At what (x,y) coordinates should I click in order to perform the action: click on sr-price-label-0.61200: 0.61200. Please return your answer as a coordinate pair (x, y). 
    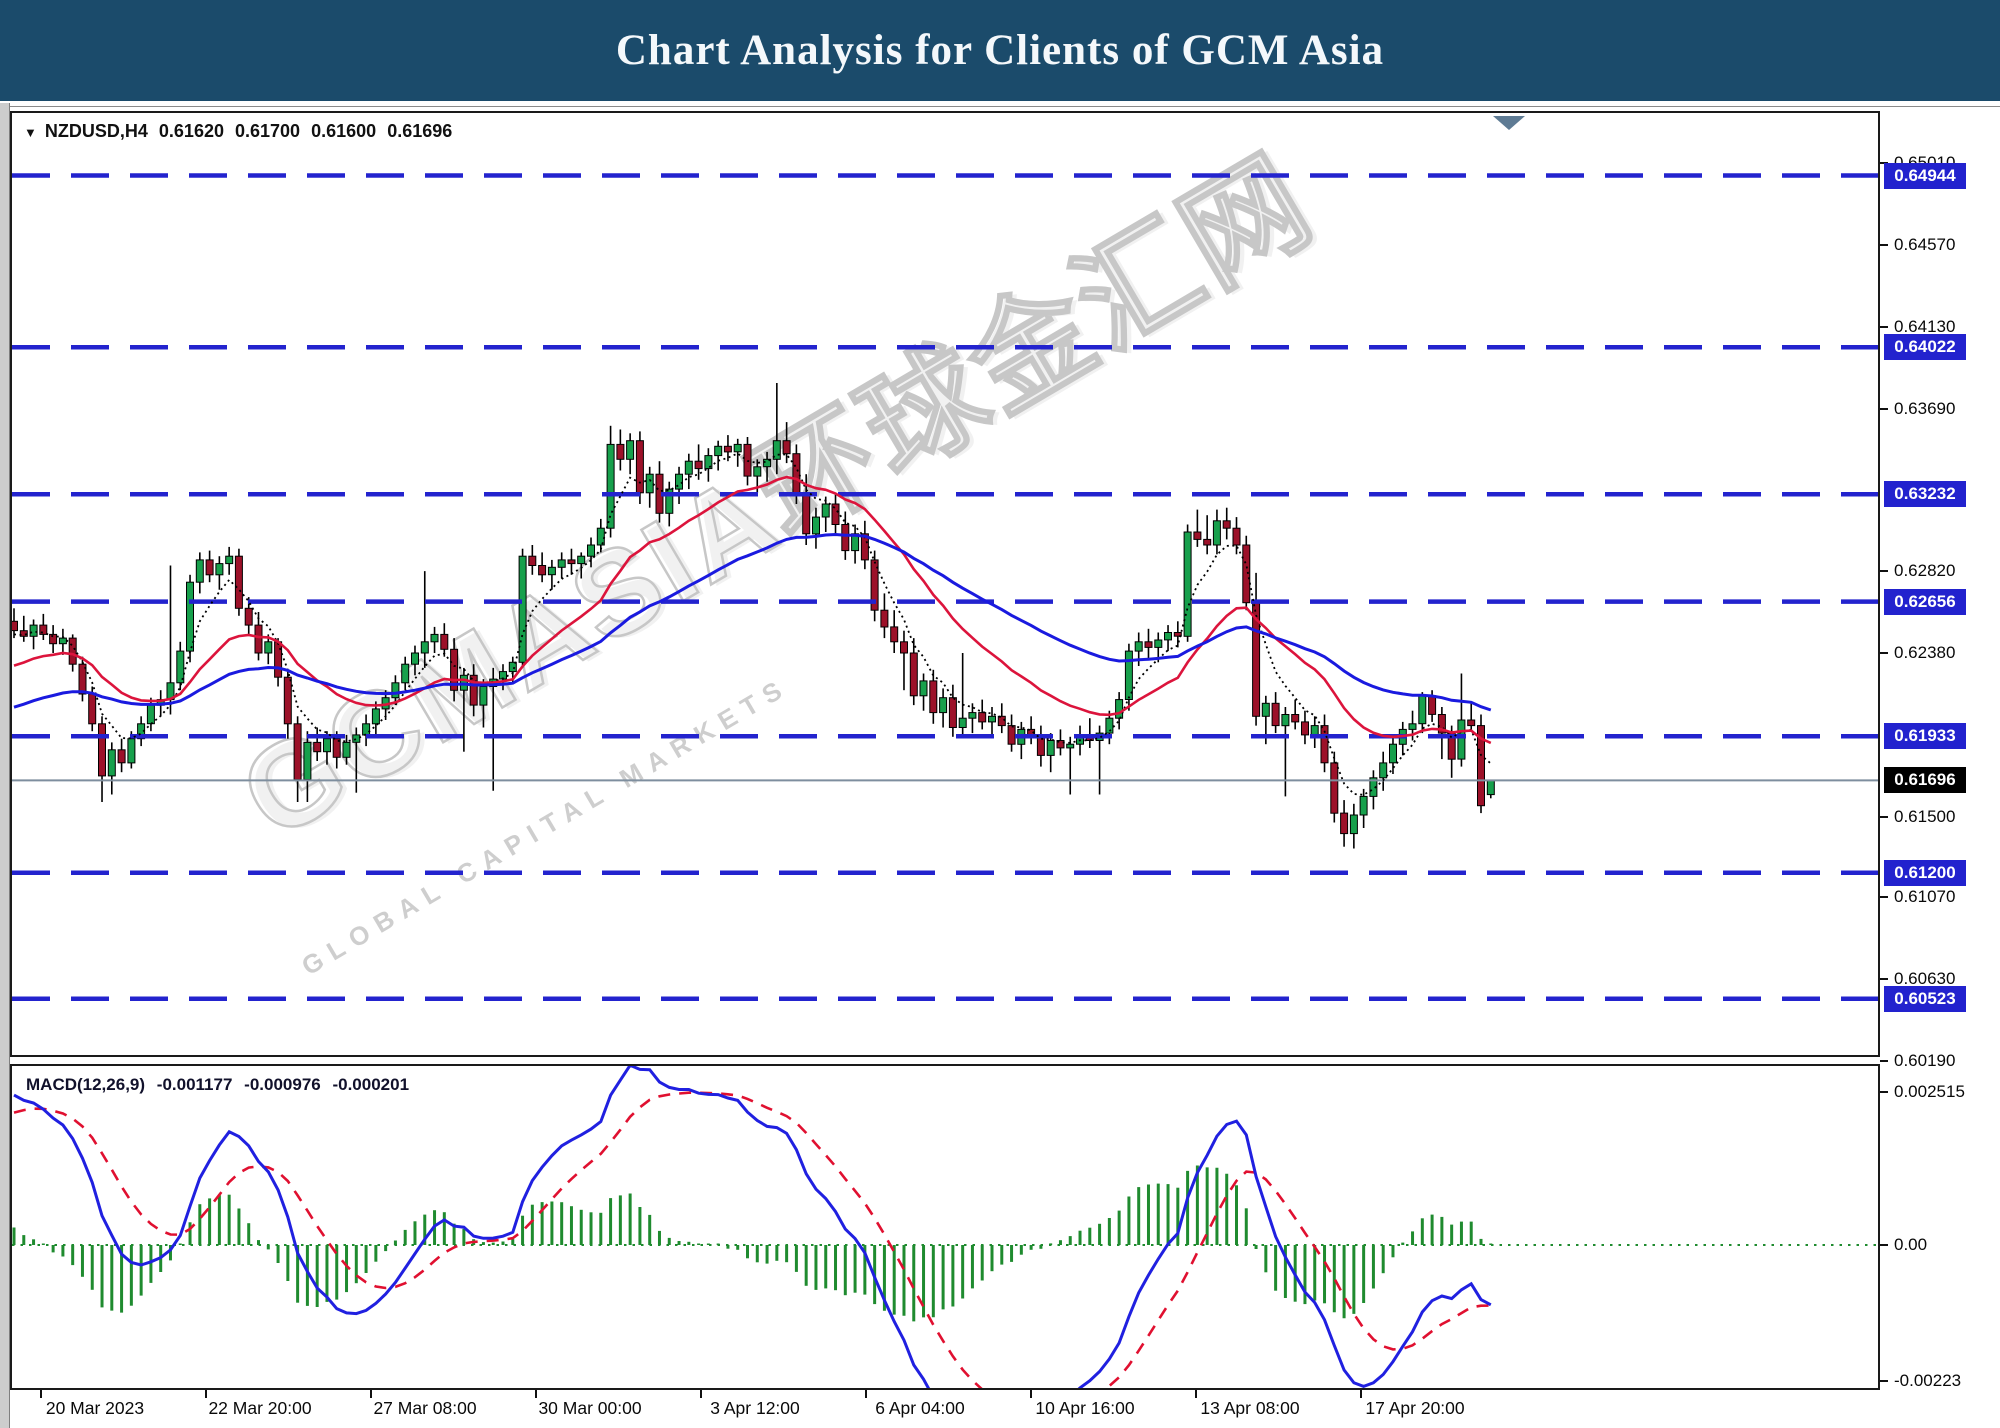
    Looking at the image, I should click on (1925, 872).